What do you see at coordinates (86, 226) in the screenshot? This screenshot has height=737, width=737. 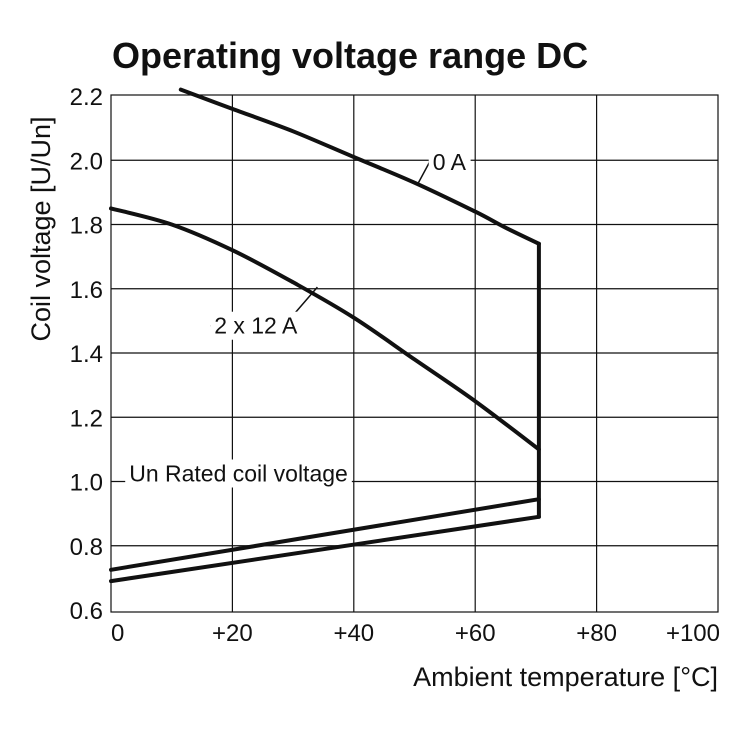 I see `y-tick-label: 1.8` at bounding box center [86, 226].